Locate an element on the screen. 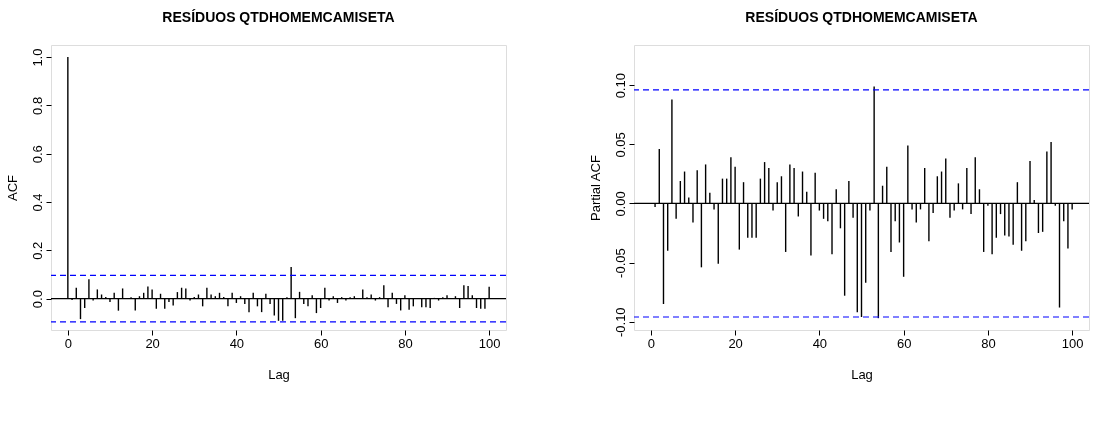  y-tick-label: 0.2 is located at coordinates (37, 250).